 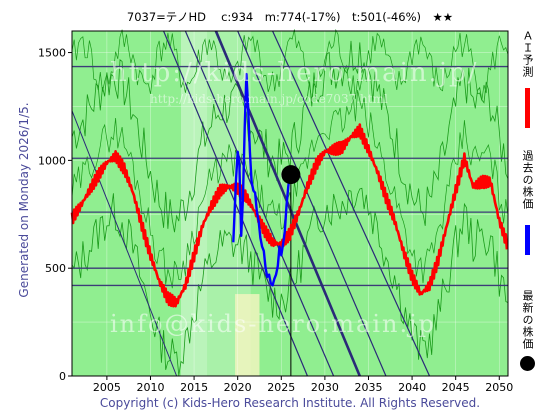 I want to click on y-tick-label: 1000, so click(x=52, y=160).